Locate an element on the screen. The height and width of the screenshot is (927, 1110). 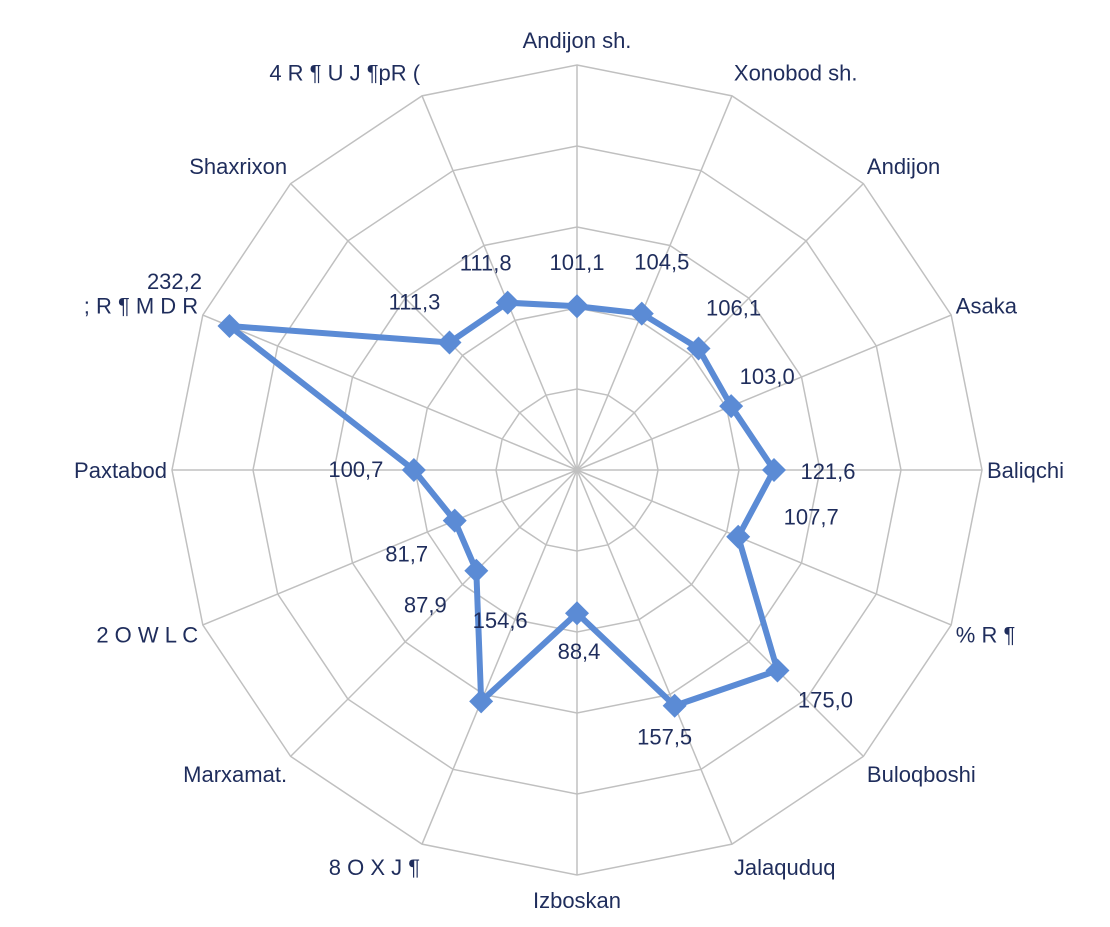
data-label: 121,6 is located at coordinates (827, 471).